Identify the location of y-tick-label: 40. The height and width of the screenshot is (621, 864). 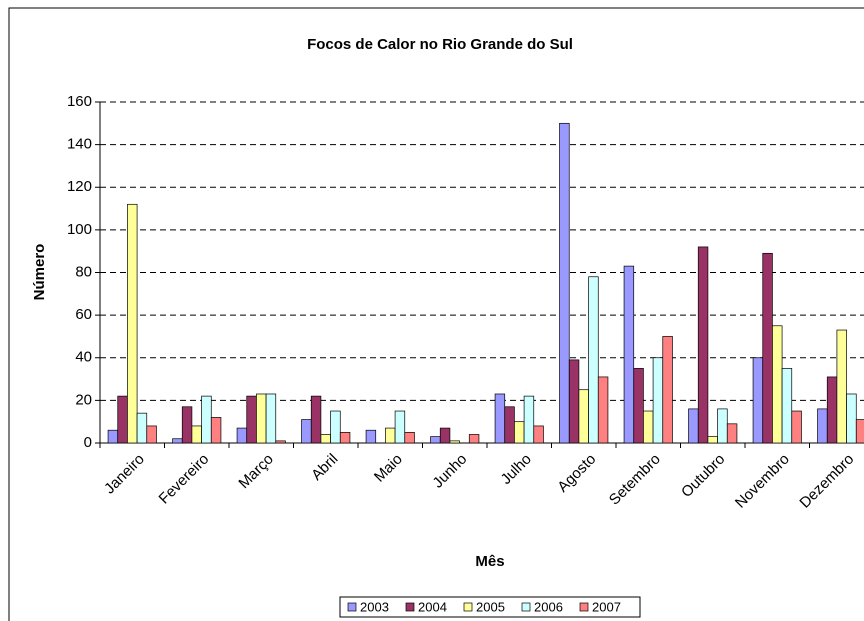
(83, 357).